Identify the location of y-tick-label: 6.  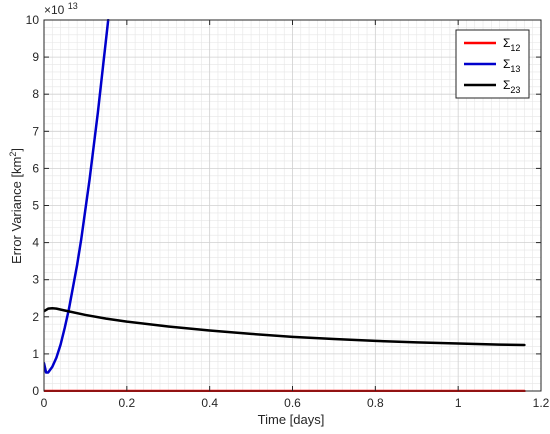
(35, 168).